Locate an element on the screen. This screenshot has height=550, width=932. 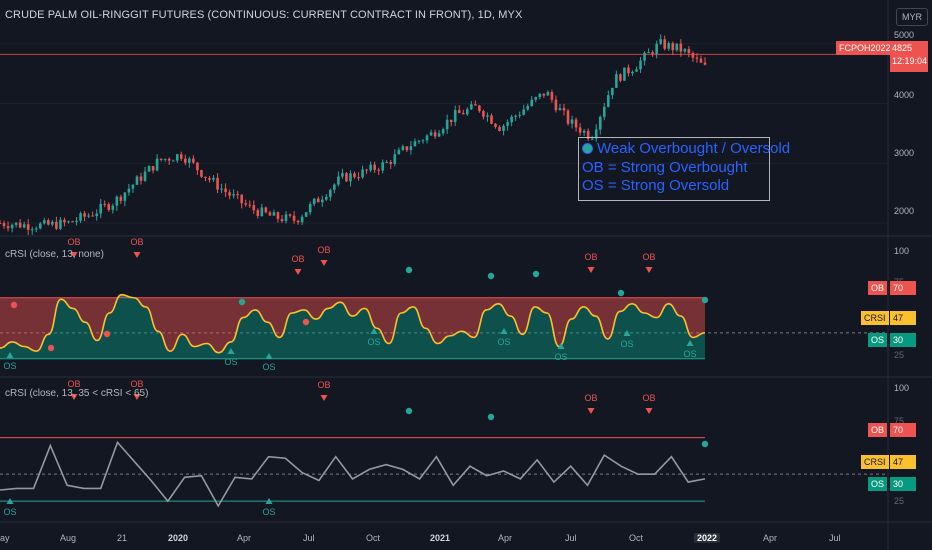
x-tick-jul-2020: Jul is located at coordinates (309, 538).